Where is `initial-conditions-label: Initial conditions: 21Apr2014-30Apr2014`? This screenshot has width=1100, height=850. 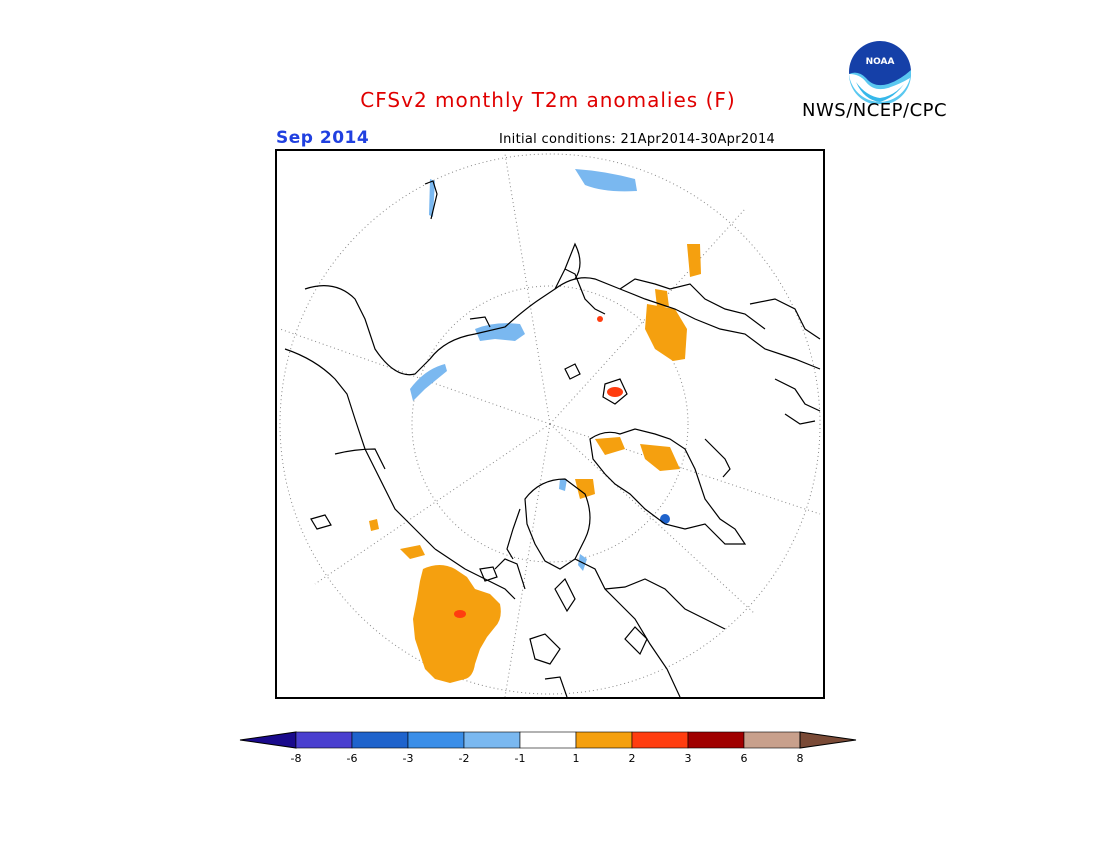
initial-conditions-label: Initial conditions: 21Apr2014-30Apr2014 is located at coordinates (637, 139).